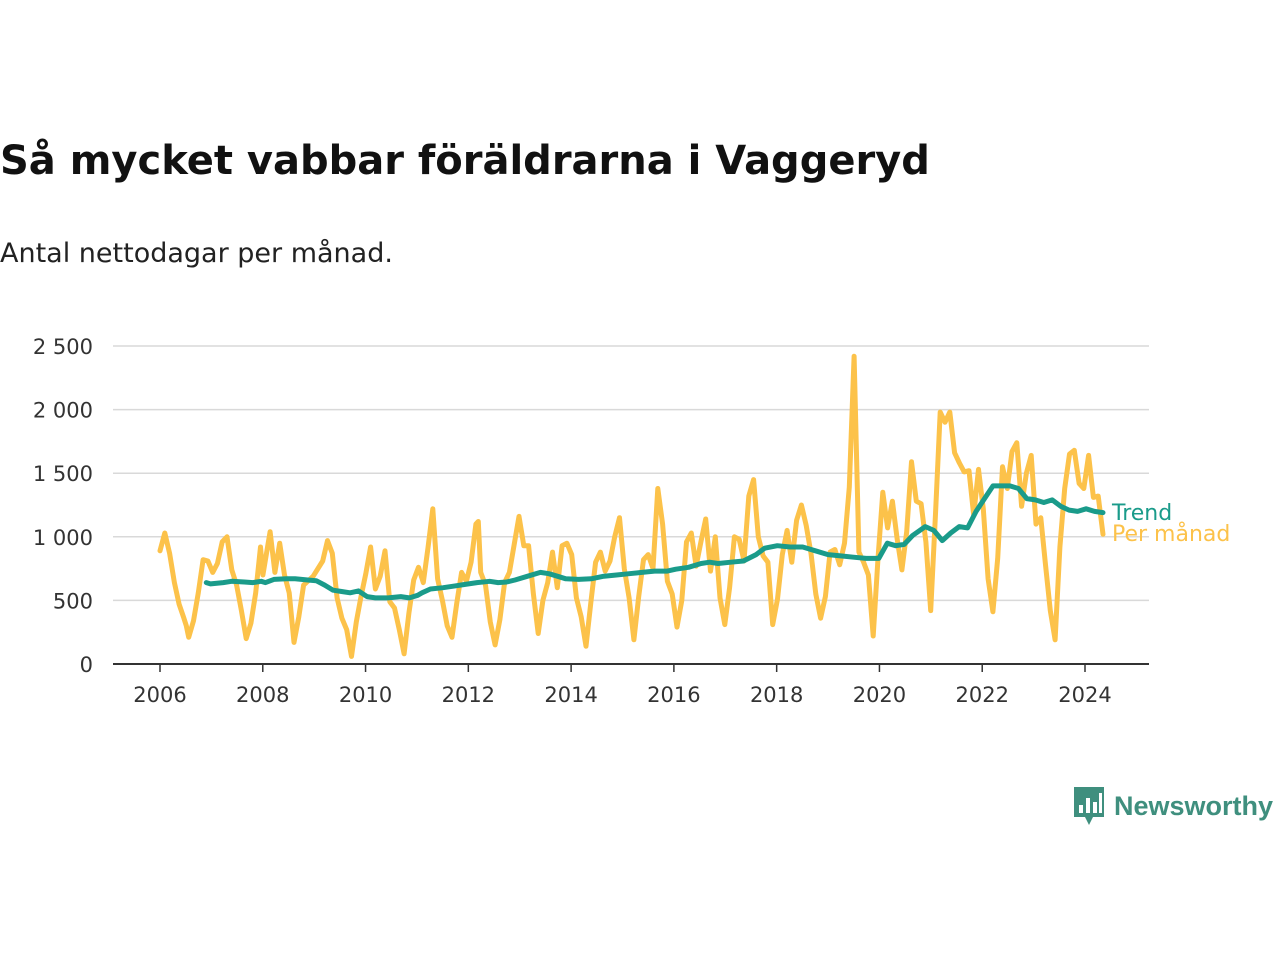  I want to click on x-tick-label: 2006, so click(159, 695).